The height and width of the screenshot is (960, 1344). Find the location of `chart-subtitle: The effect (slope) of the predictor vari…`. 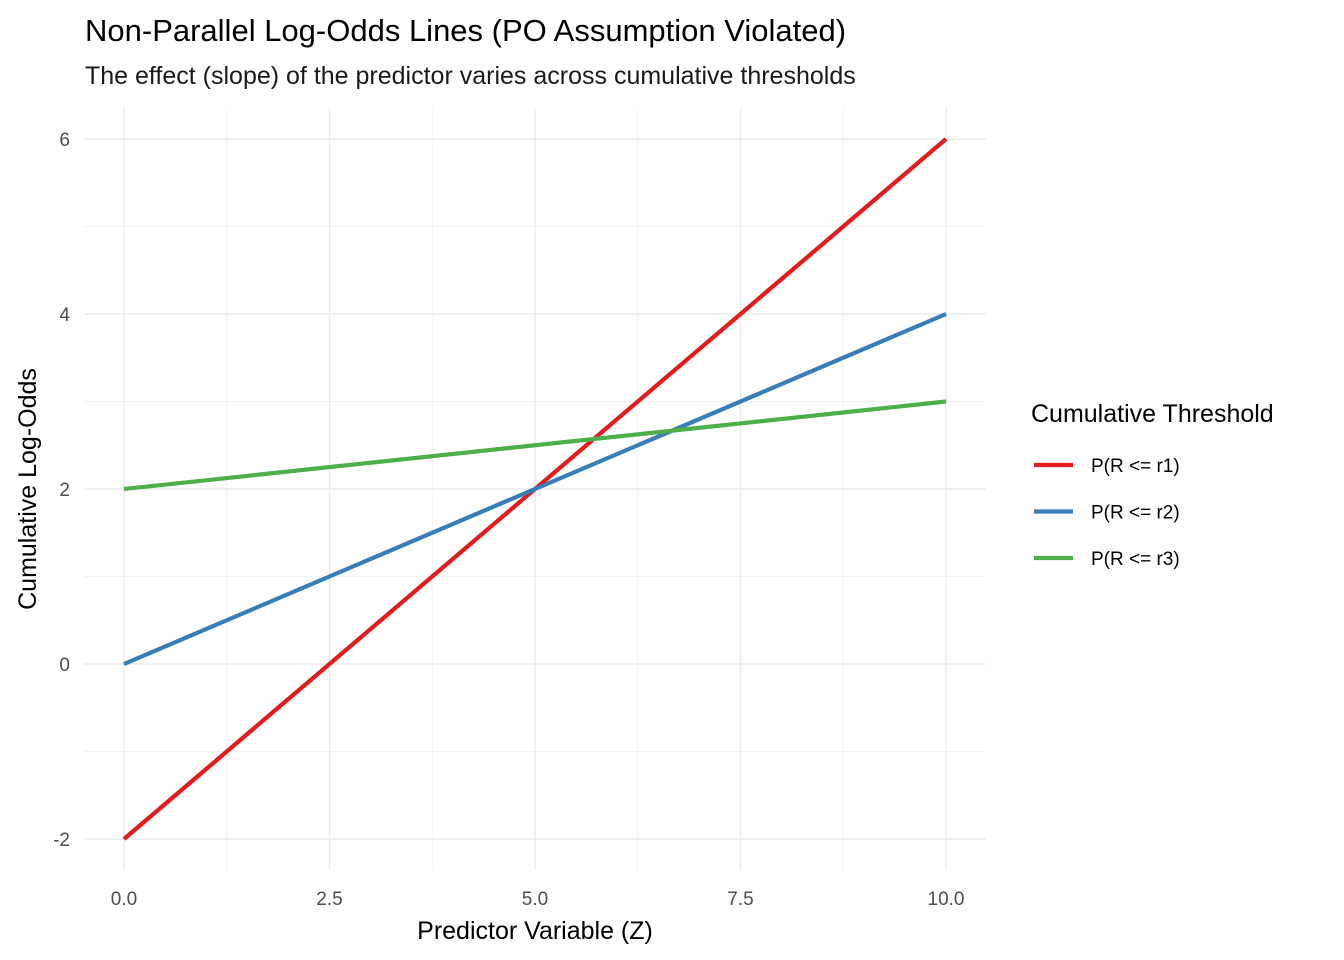

chart-subtitle: The effect (slope) of the predictor vari… is located at coordinates (470, 76).